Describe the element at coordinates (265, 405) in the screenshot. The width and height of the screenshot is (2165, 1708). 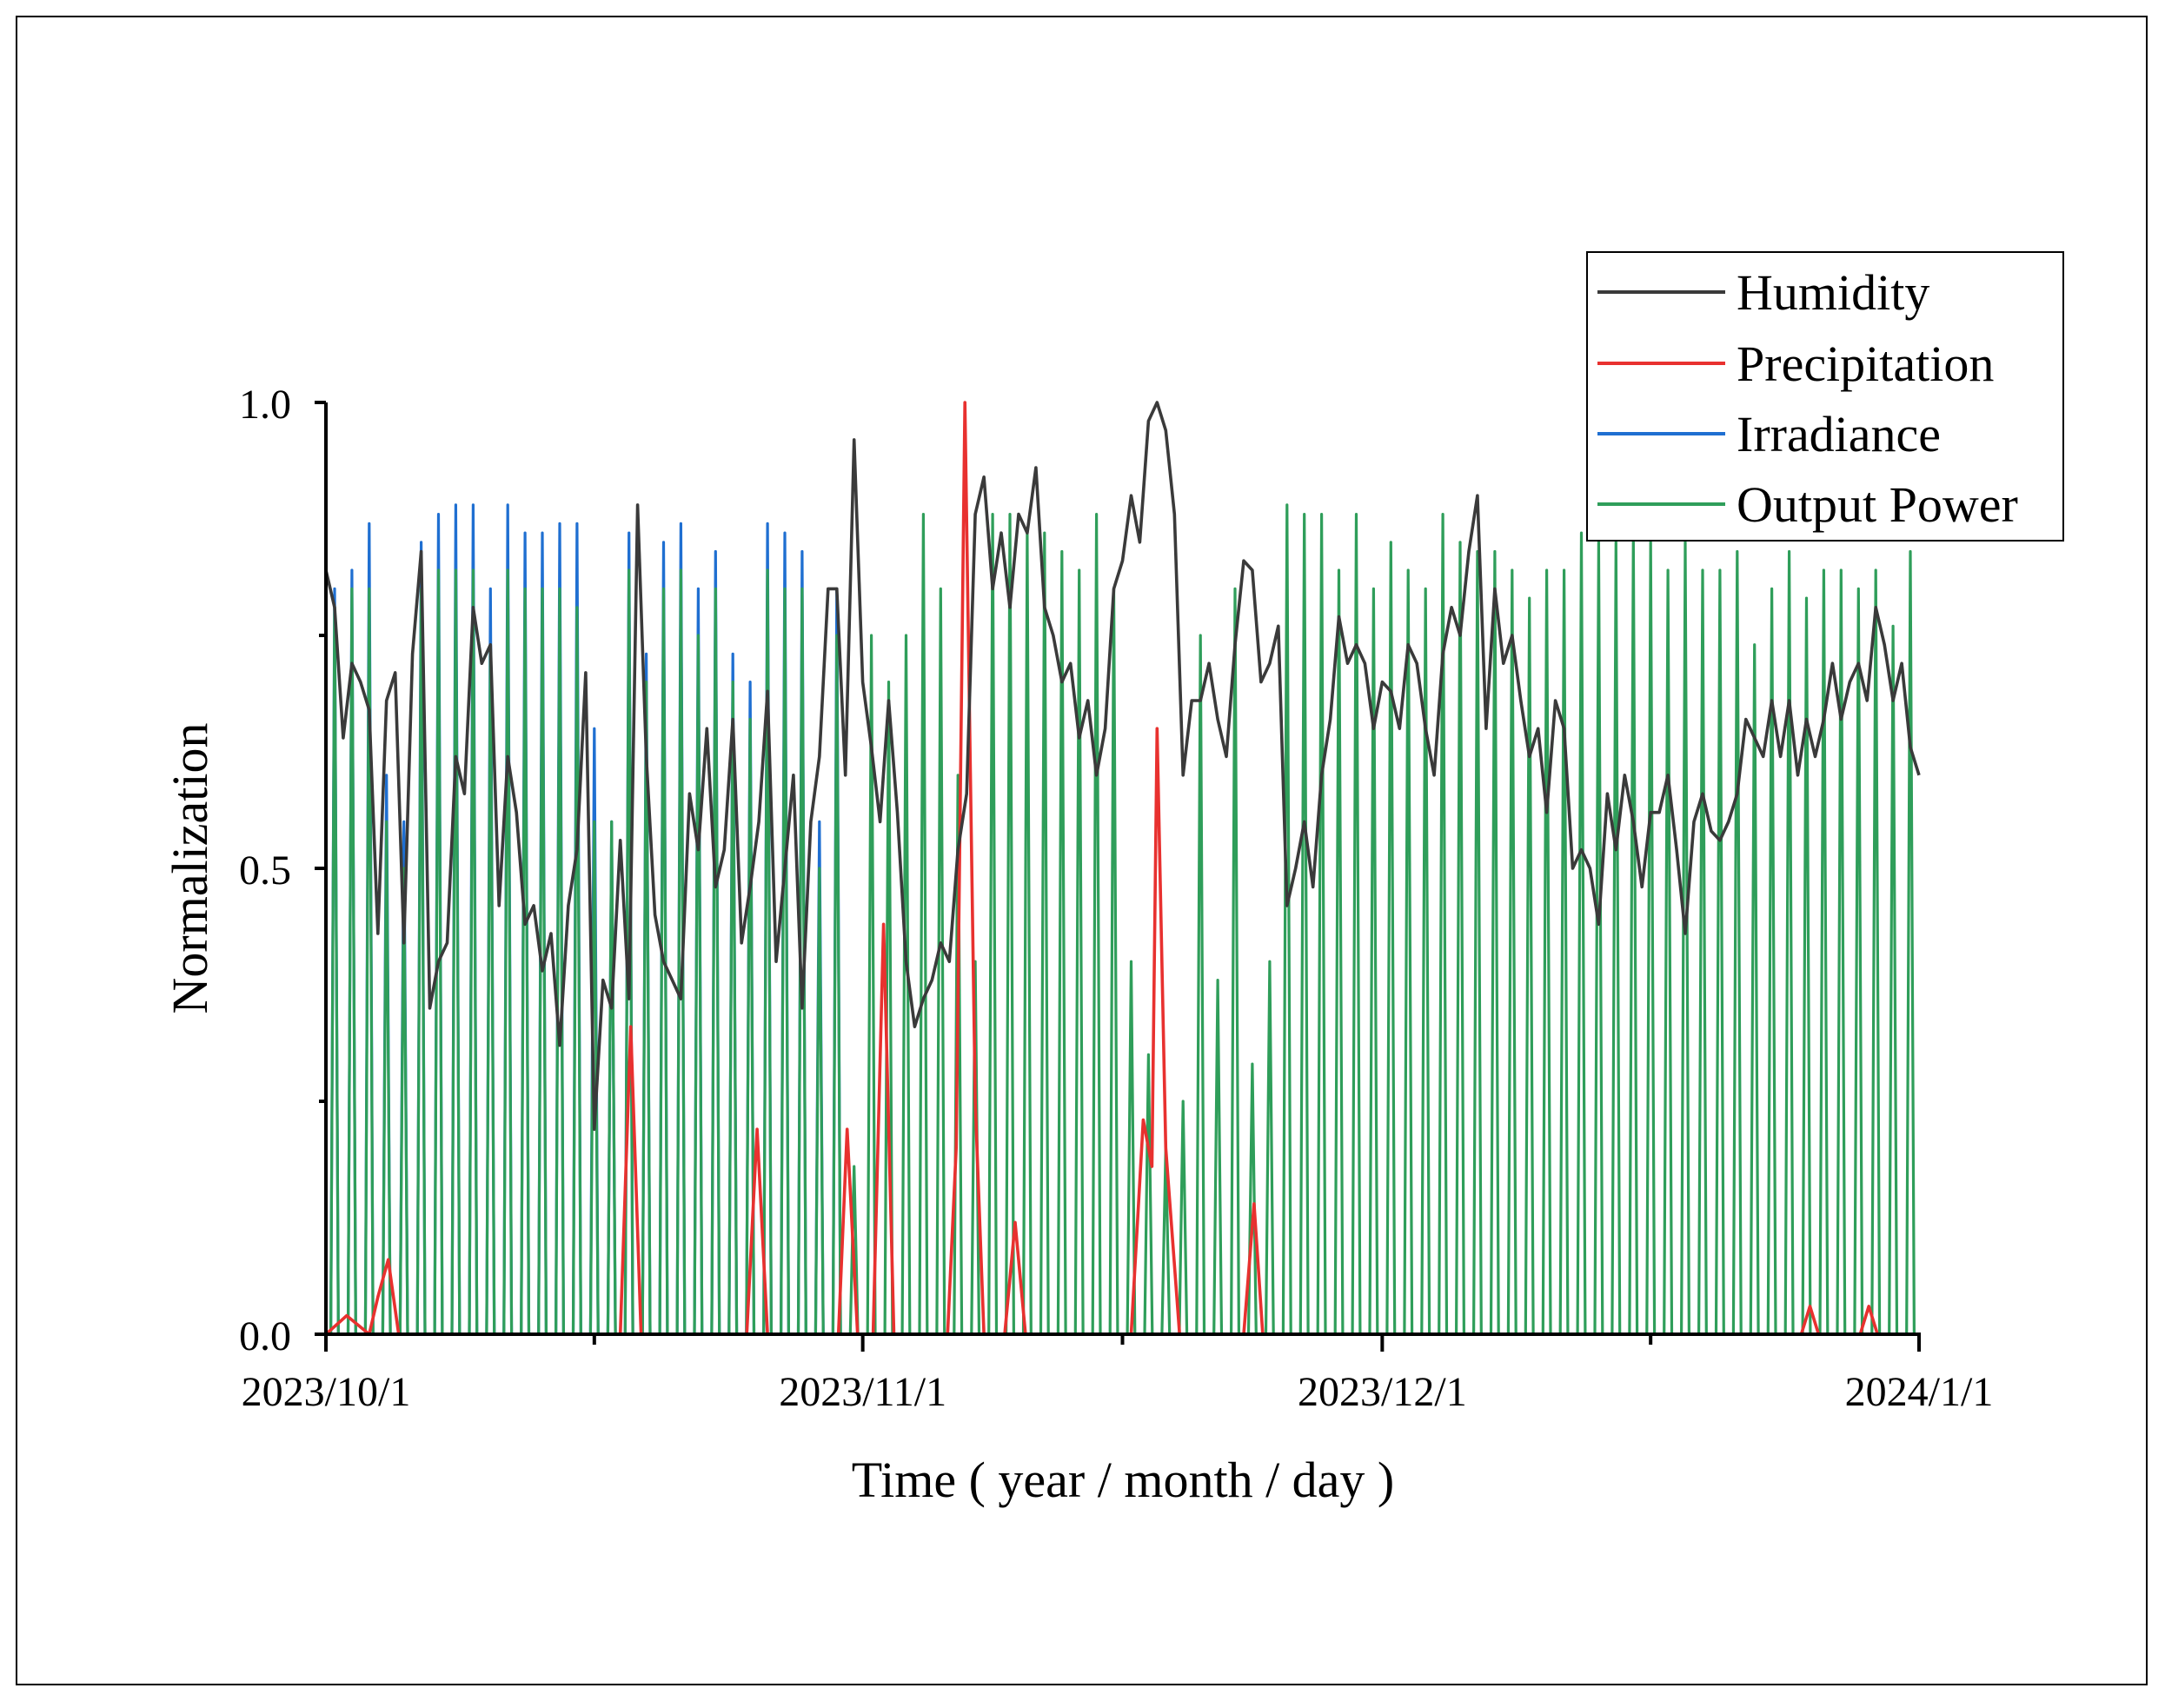
I see `y-tick-label: 1.0` at that location.